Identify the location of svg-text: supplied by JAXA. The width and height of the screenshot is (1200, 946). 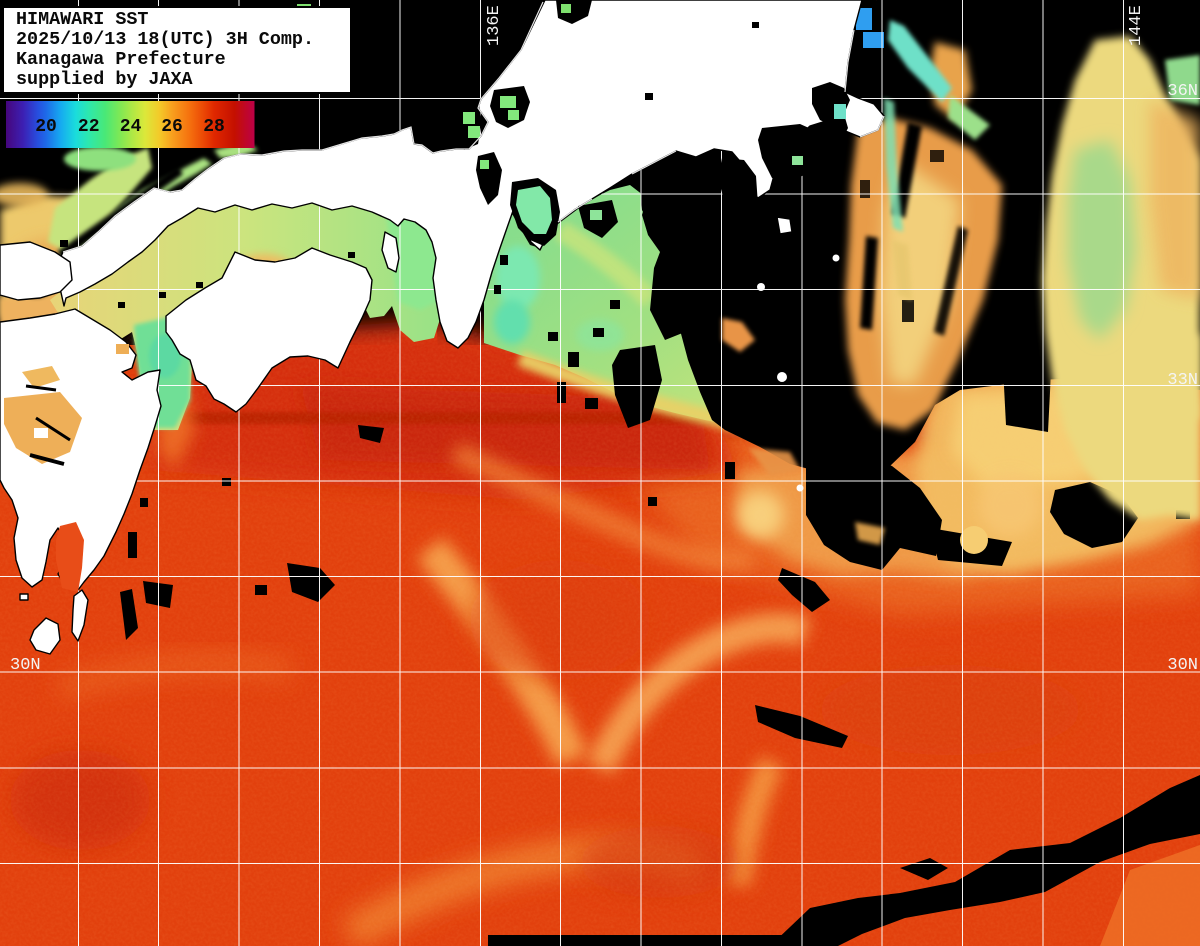
(105, 79).